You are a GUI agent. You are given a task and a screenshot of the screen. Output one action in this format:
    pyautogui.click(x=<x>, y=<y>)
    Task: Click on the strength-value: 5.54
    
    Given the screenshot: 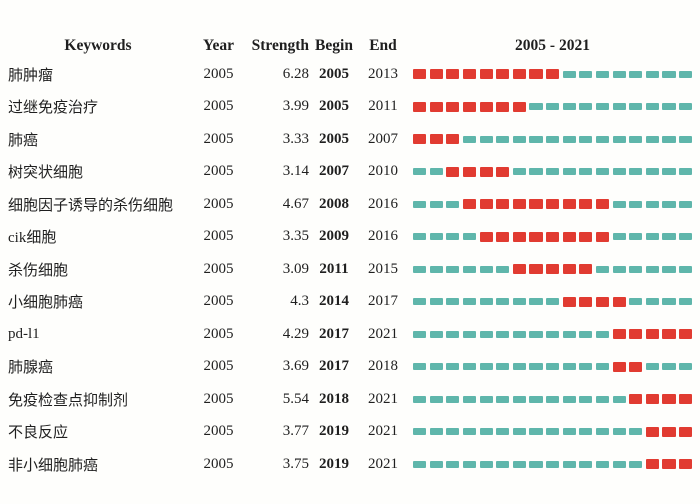 What is the action you would take?
    pyautogui.click(x=295, y=398)
    